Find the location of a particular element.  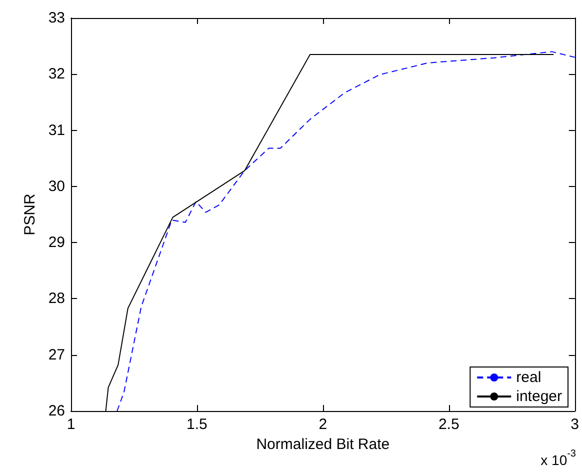

y-tick-label: 33 is located at coordinates (56, 18).